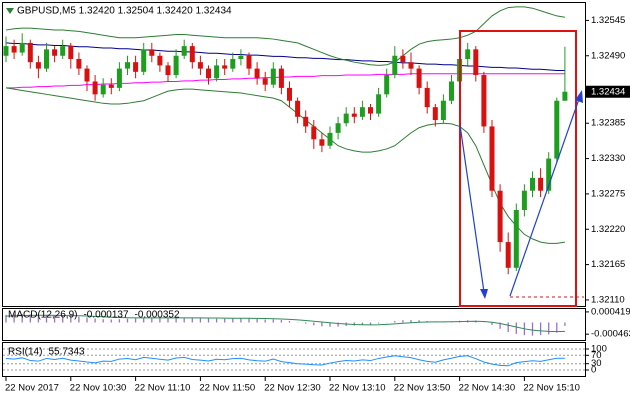  I want to click on y-tick-label: 0, so click(593, 370).